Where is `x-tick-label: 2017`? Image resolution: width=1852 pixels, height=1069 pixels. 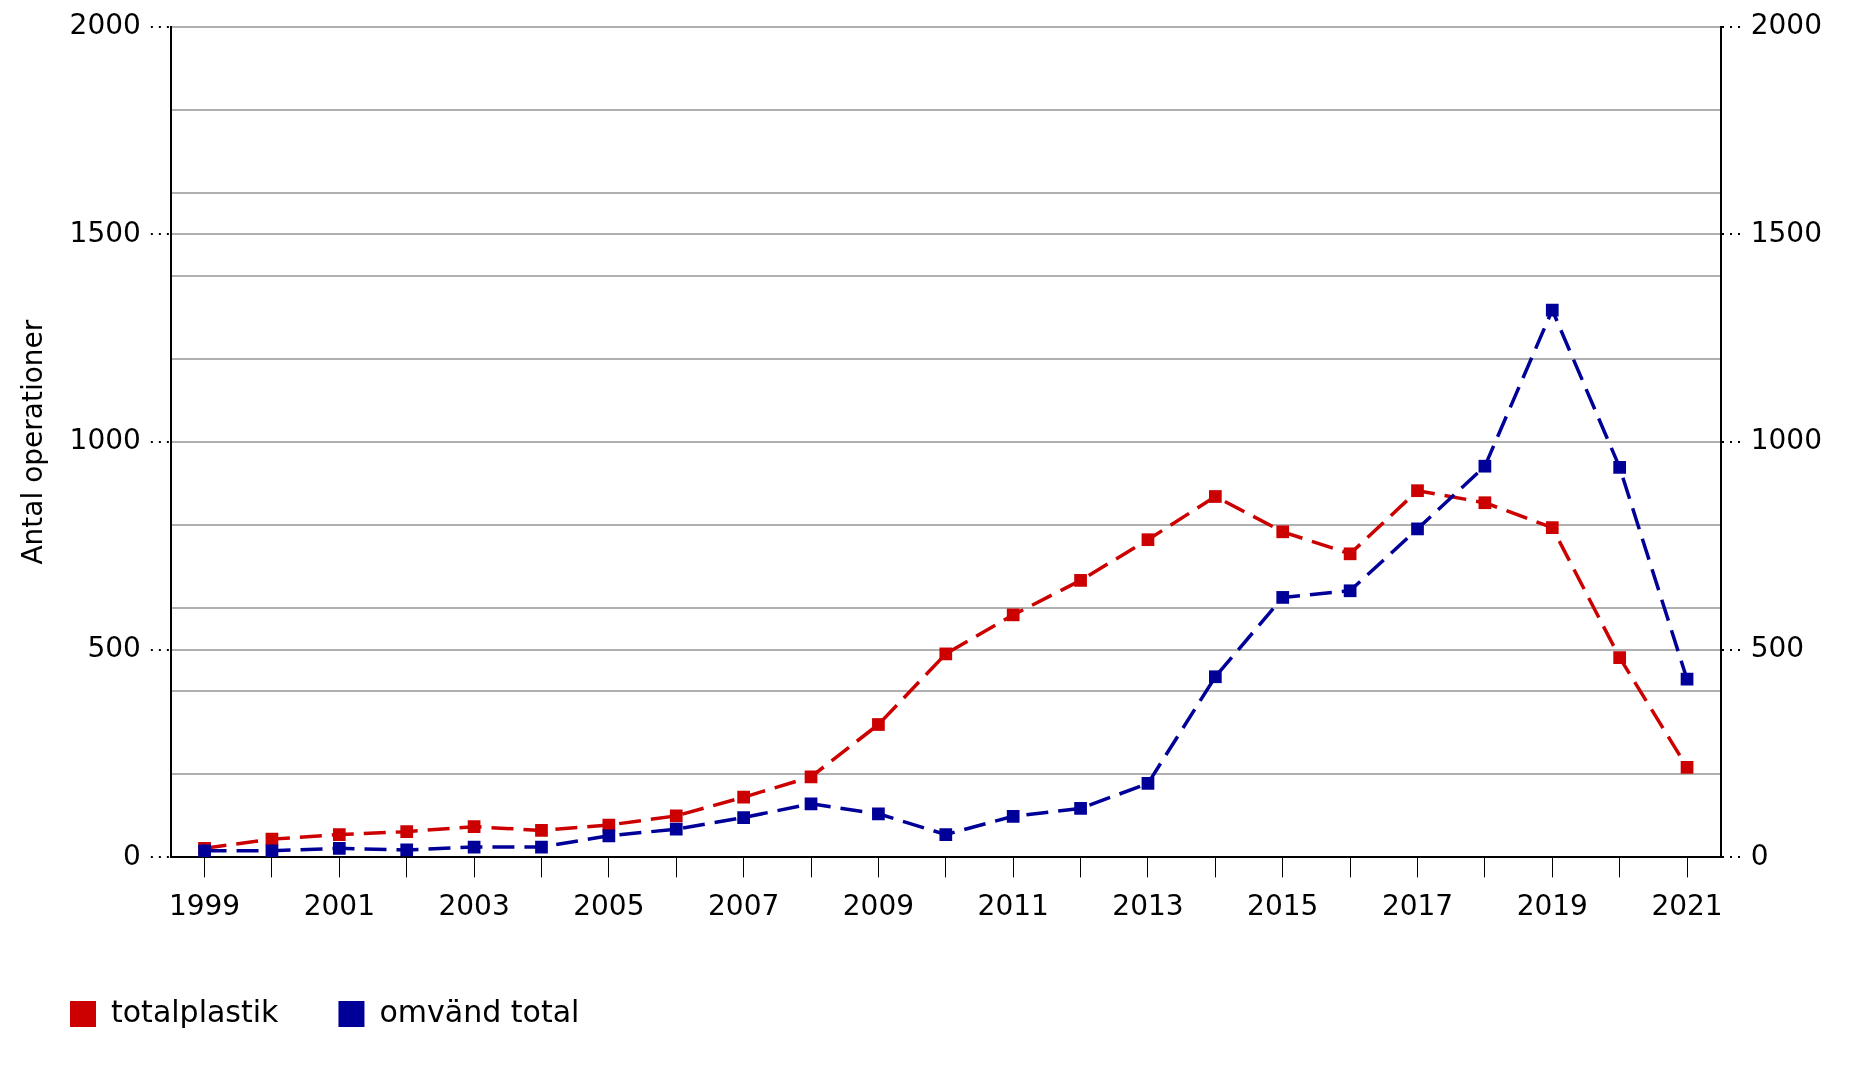
x-tick-label: 2017 is located at coordinates (1417, 906).